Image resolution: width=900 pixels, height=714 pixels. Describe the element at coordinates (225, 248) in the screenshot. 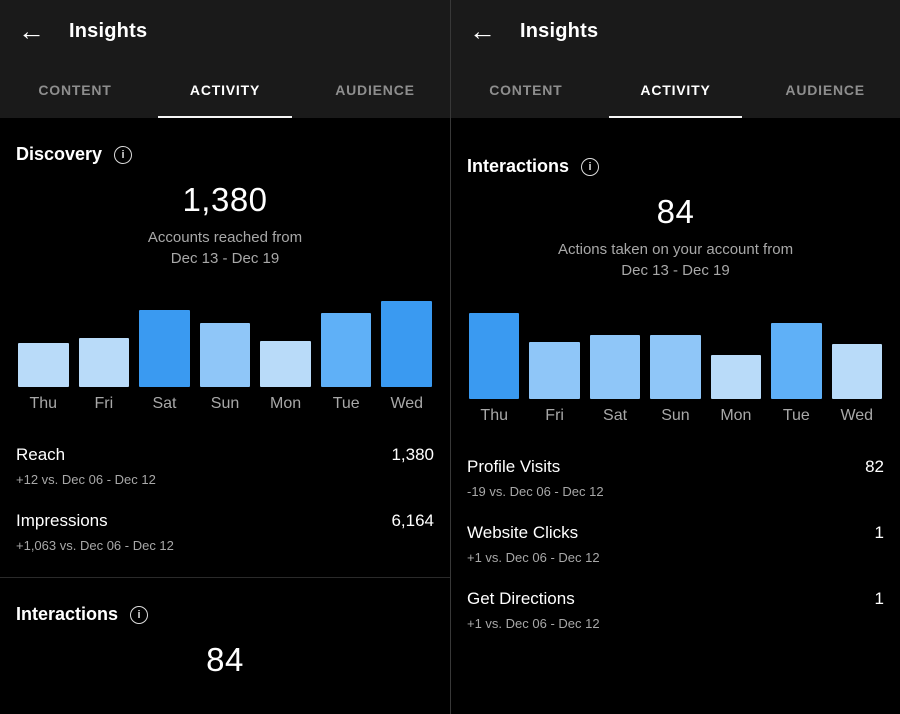

I see `reach-subtitle: Accounts reached from Dec 13 - Dec 19` at that location.